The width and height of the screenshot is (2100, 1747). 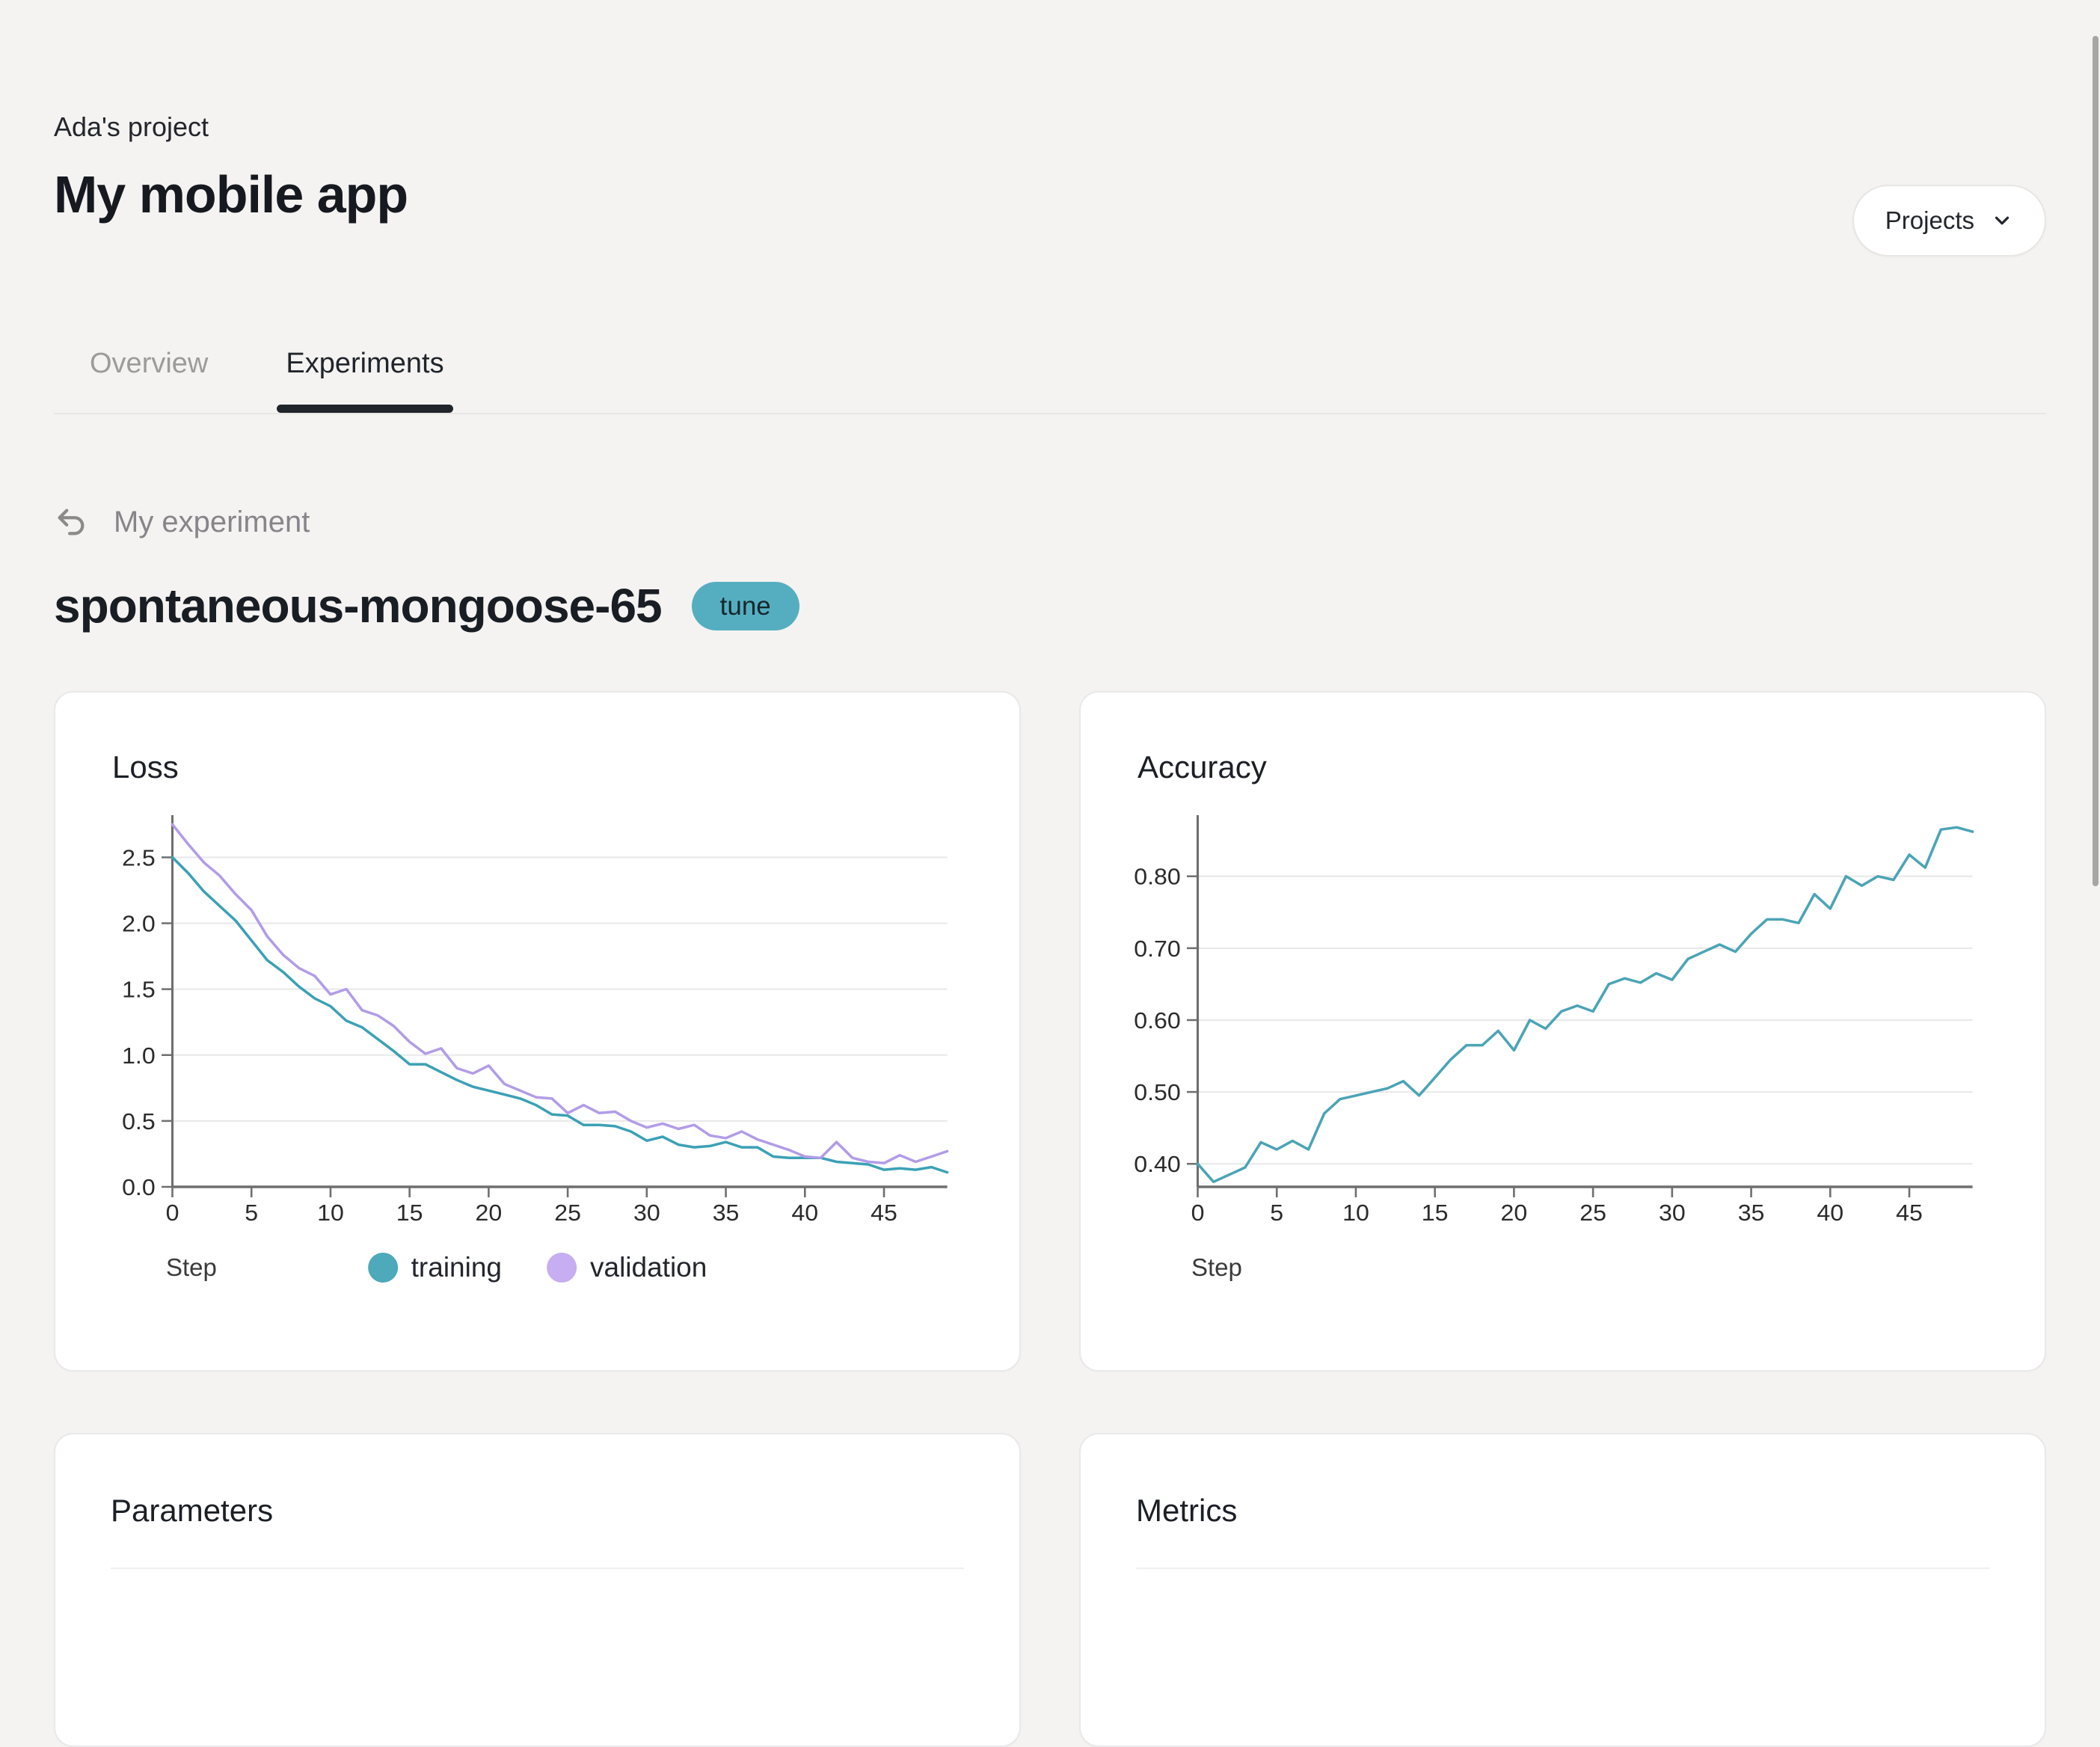 I want to click on y-tick-label: 2.0, so click(x=139, y=923).